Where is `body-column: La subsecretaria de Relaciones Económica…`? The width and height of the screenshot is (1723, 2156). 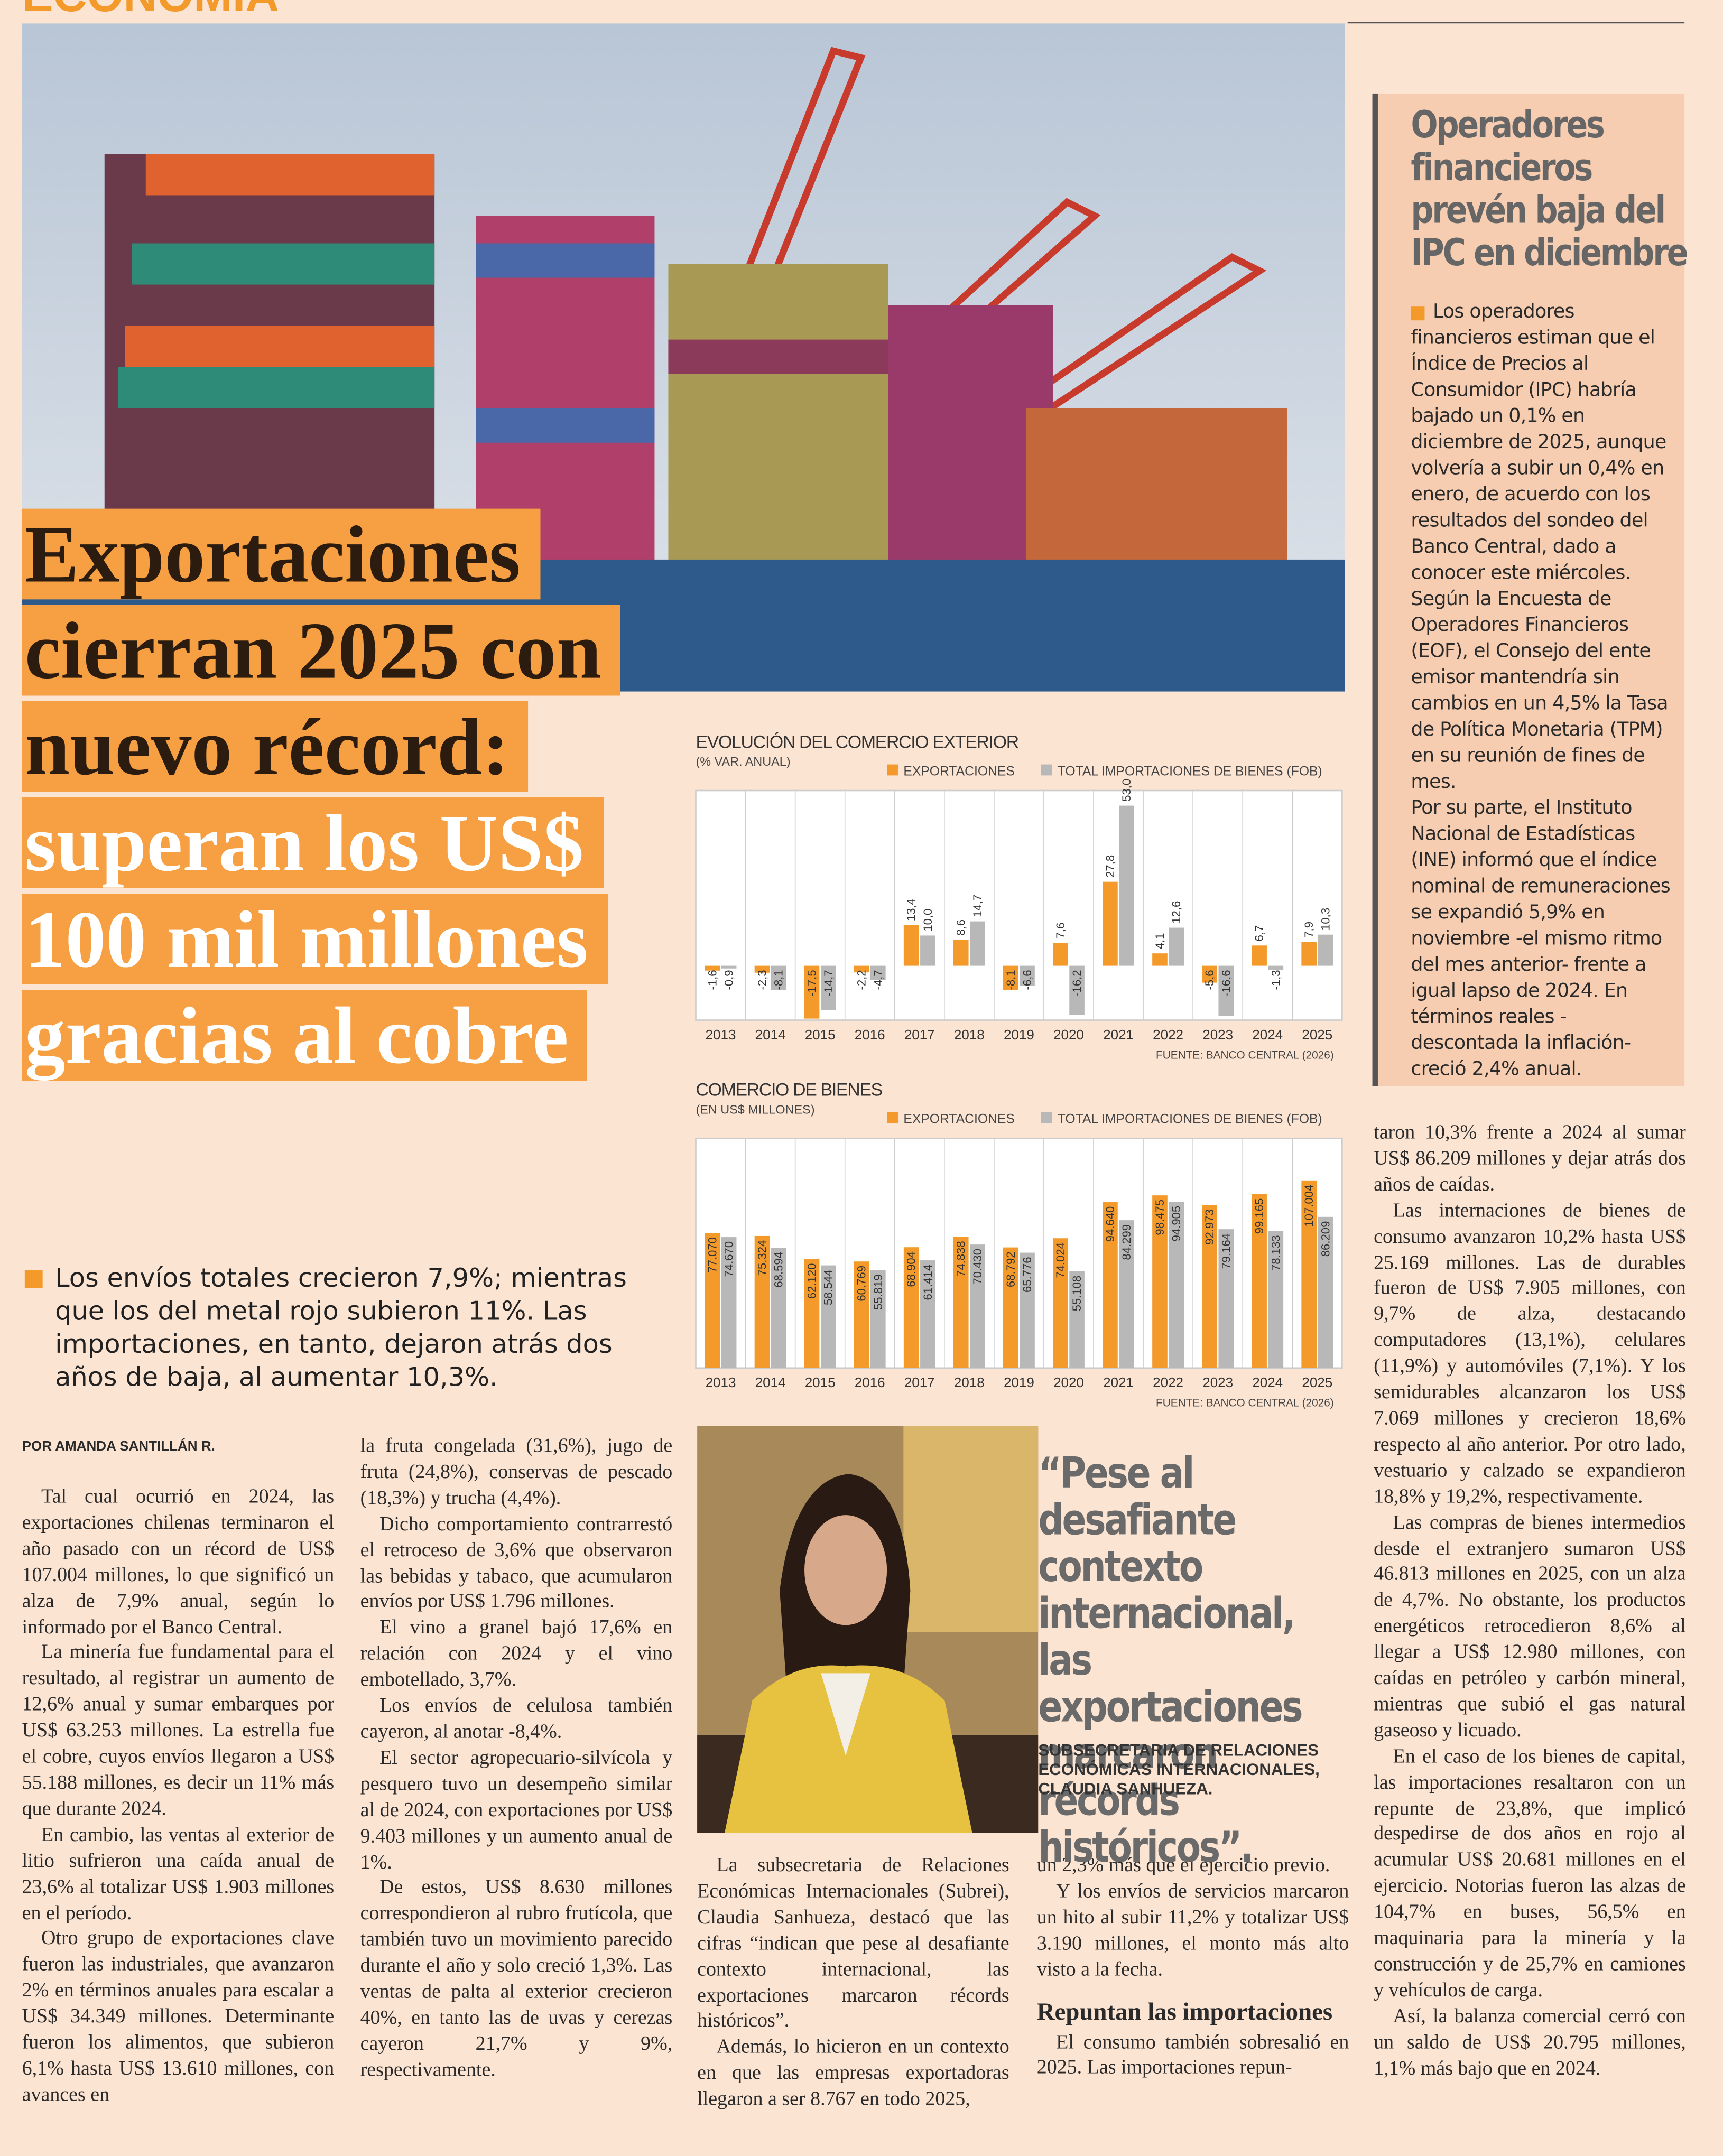
body-column: La subsecretaria de Relaciones Económica… is located at coordinates (853, 1983).